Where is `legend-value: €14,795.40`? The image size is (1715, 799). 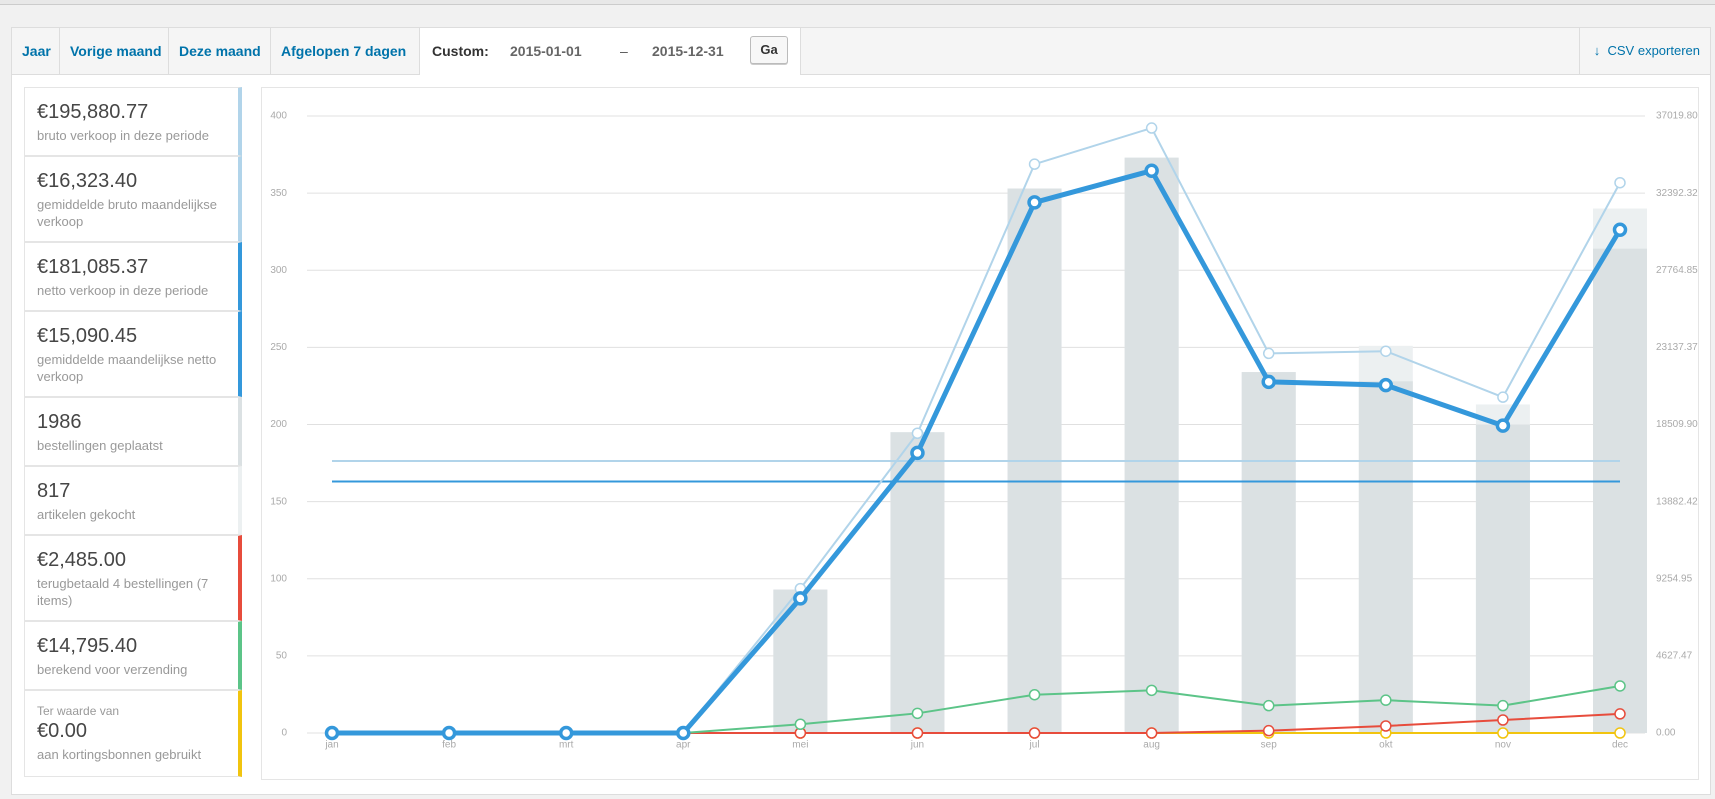 legend-value: €14,795.40 is located at coordinates (87, 646).